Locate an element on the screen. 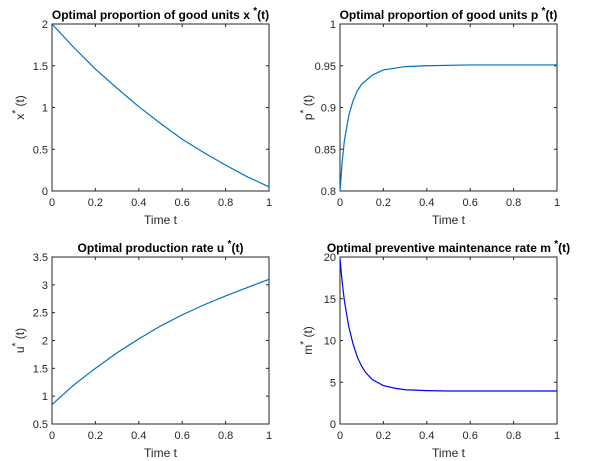  y-tick-label: 0.95 is located at coordinates (325, 67).